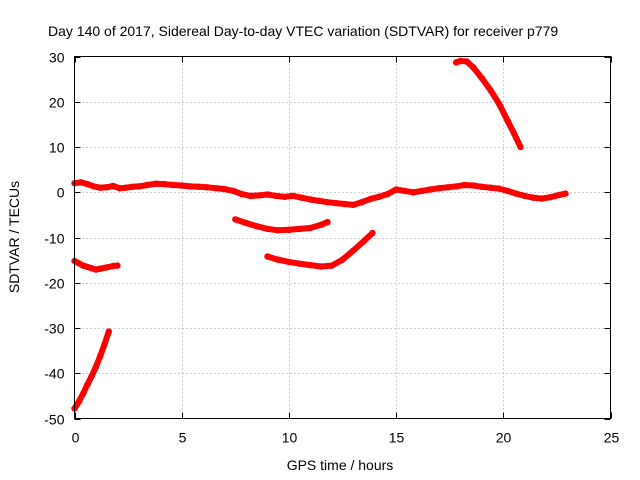 The height and width of the screenshot is (480, 640). What do you see at coordinates (290, 438) in the screenshot?
I see `x-tick-label: 10` at bounding box center [290, 438].